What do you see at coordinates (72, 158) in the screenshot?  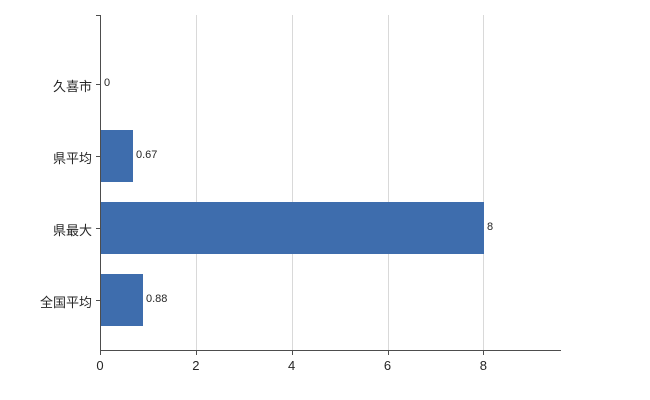 I see `category-label: 県平均` at bounding box center [72, 158].